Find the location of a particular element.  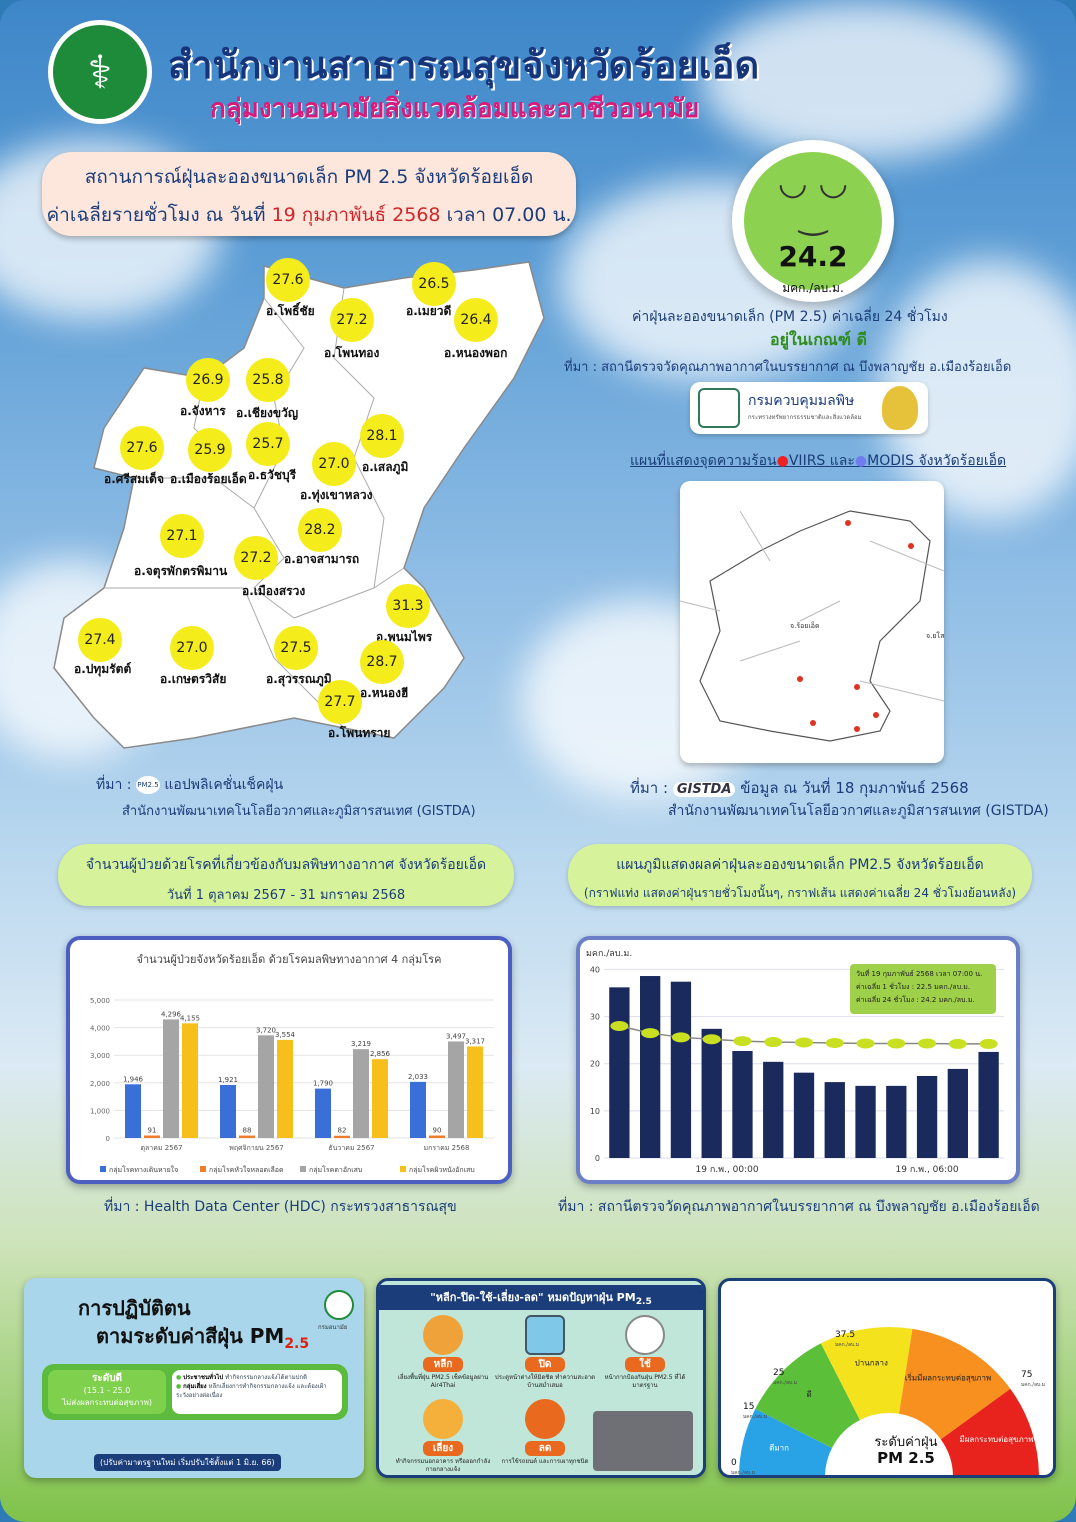

data-label: 3,317 is located at coordinates (475, 1041).